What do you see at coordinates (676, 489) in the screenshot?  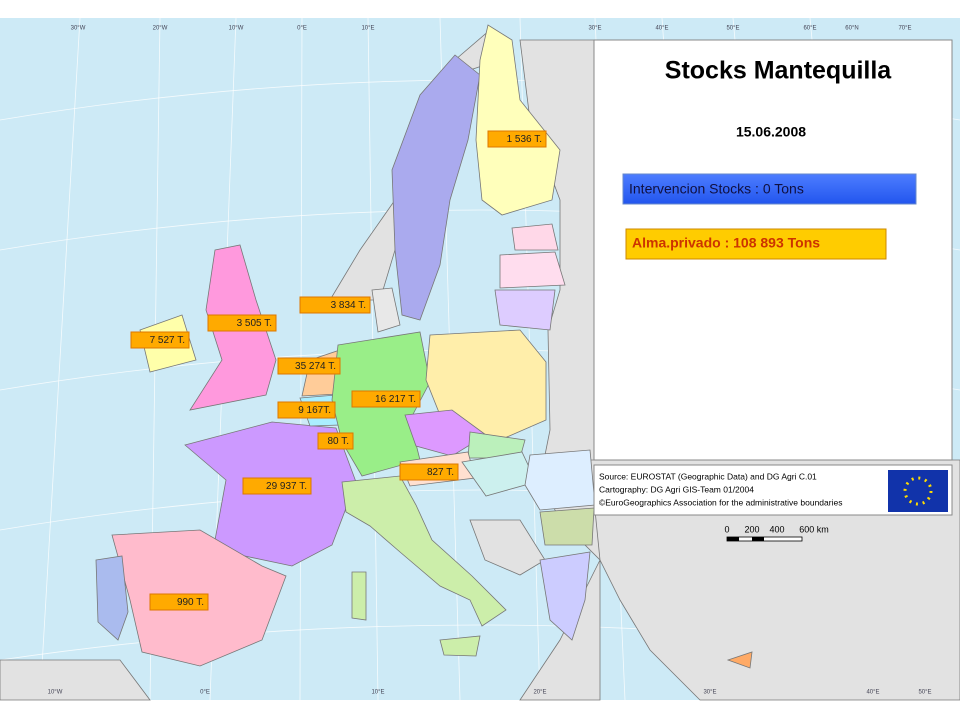 I see `source-line: Cartography: DG Agri GIS-Team 01/2004` at bounding box center [676, 489].